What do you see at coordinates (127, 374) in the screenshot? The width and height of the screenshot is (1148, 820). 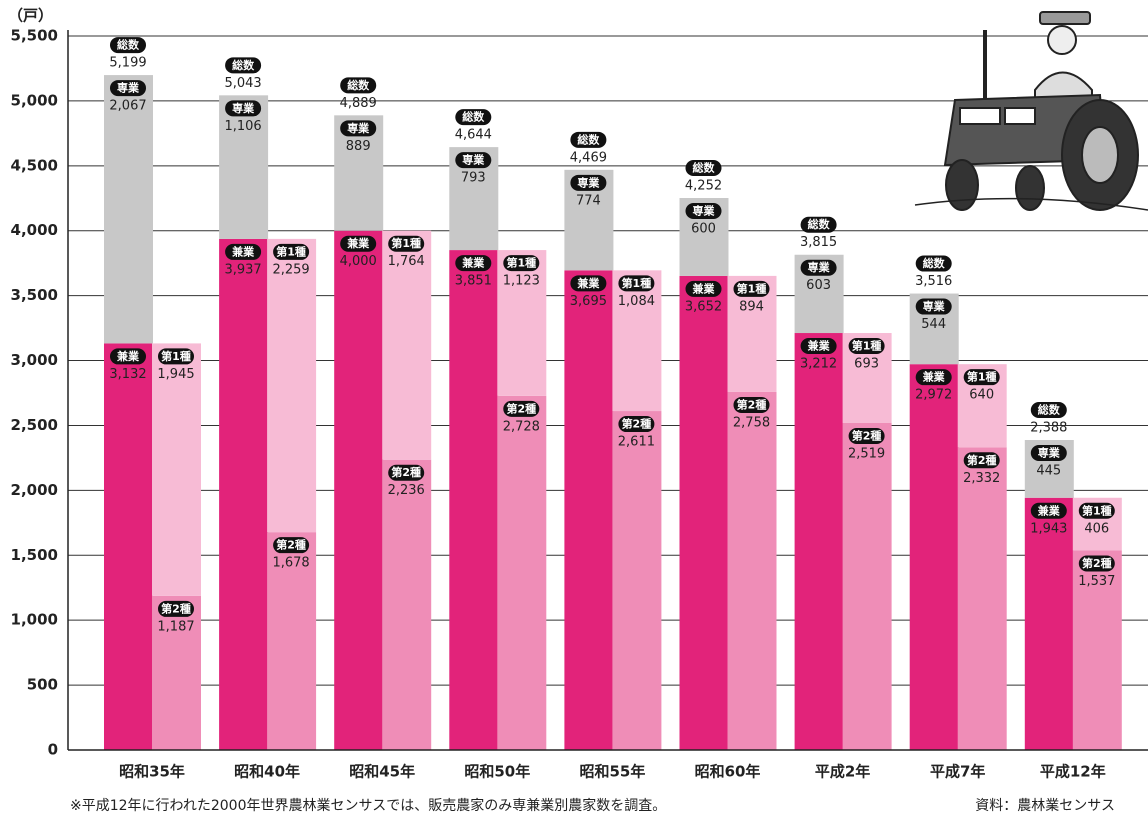 I see `value-label: 3,132` at bounding box center [127, 374].